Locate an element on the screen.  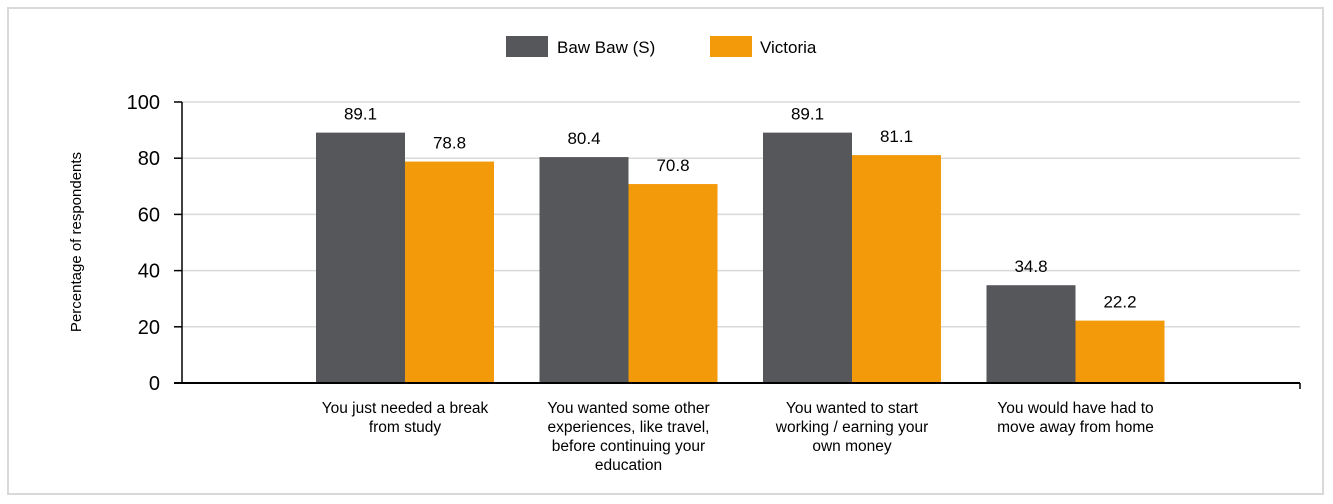
y-axis-label: Percentage of respondents is located at coordinates (76, 242).